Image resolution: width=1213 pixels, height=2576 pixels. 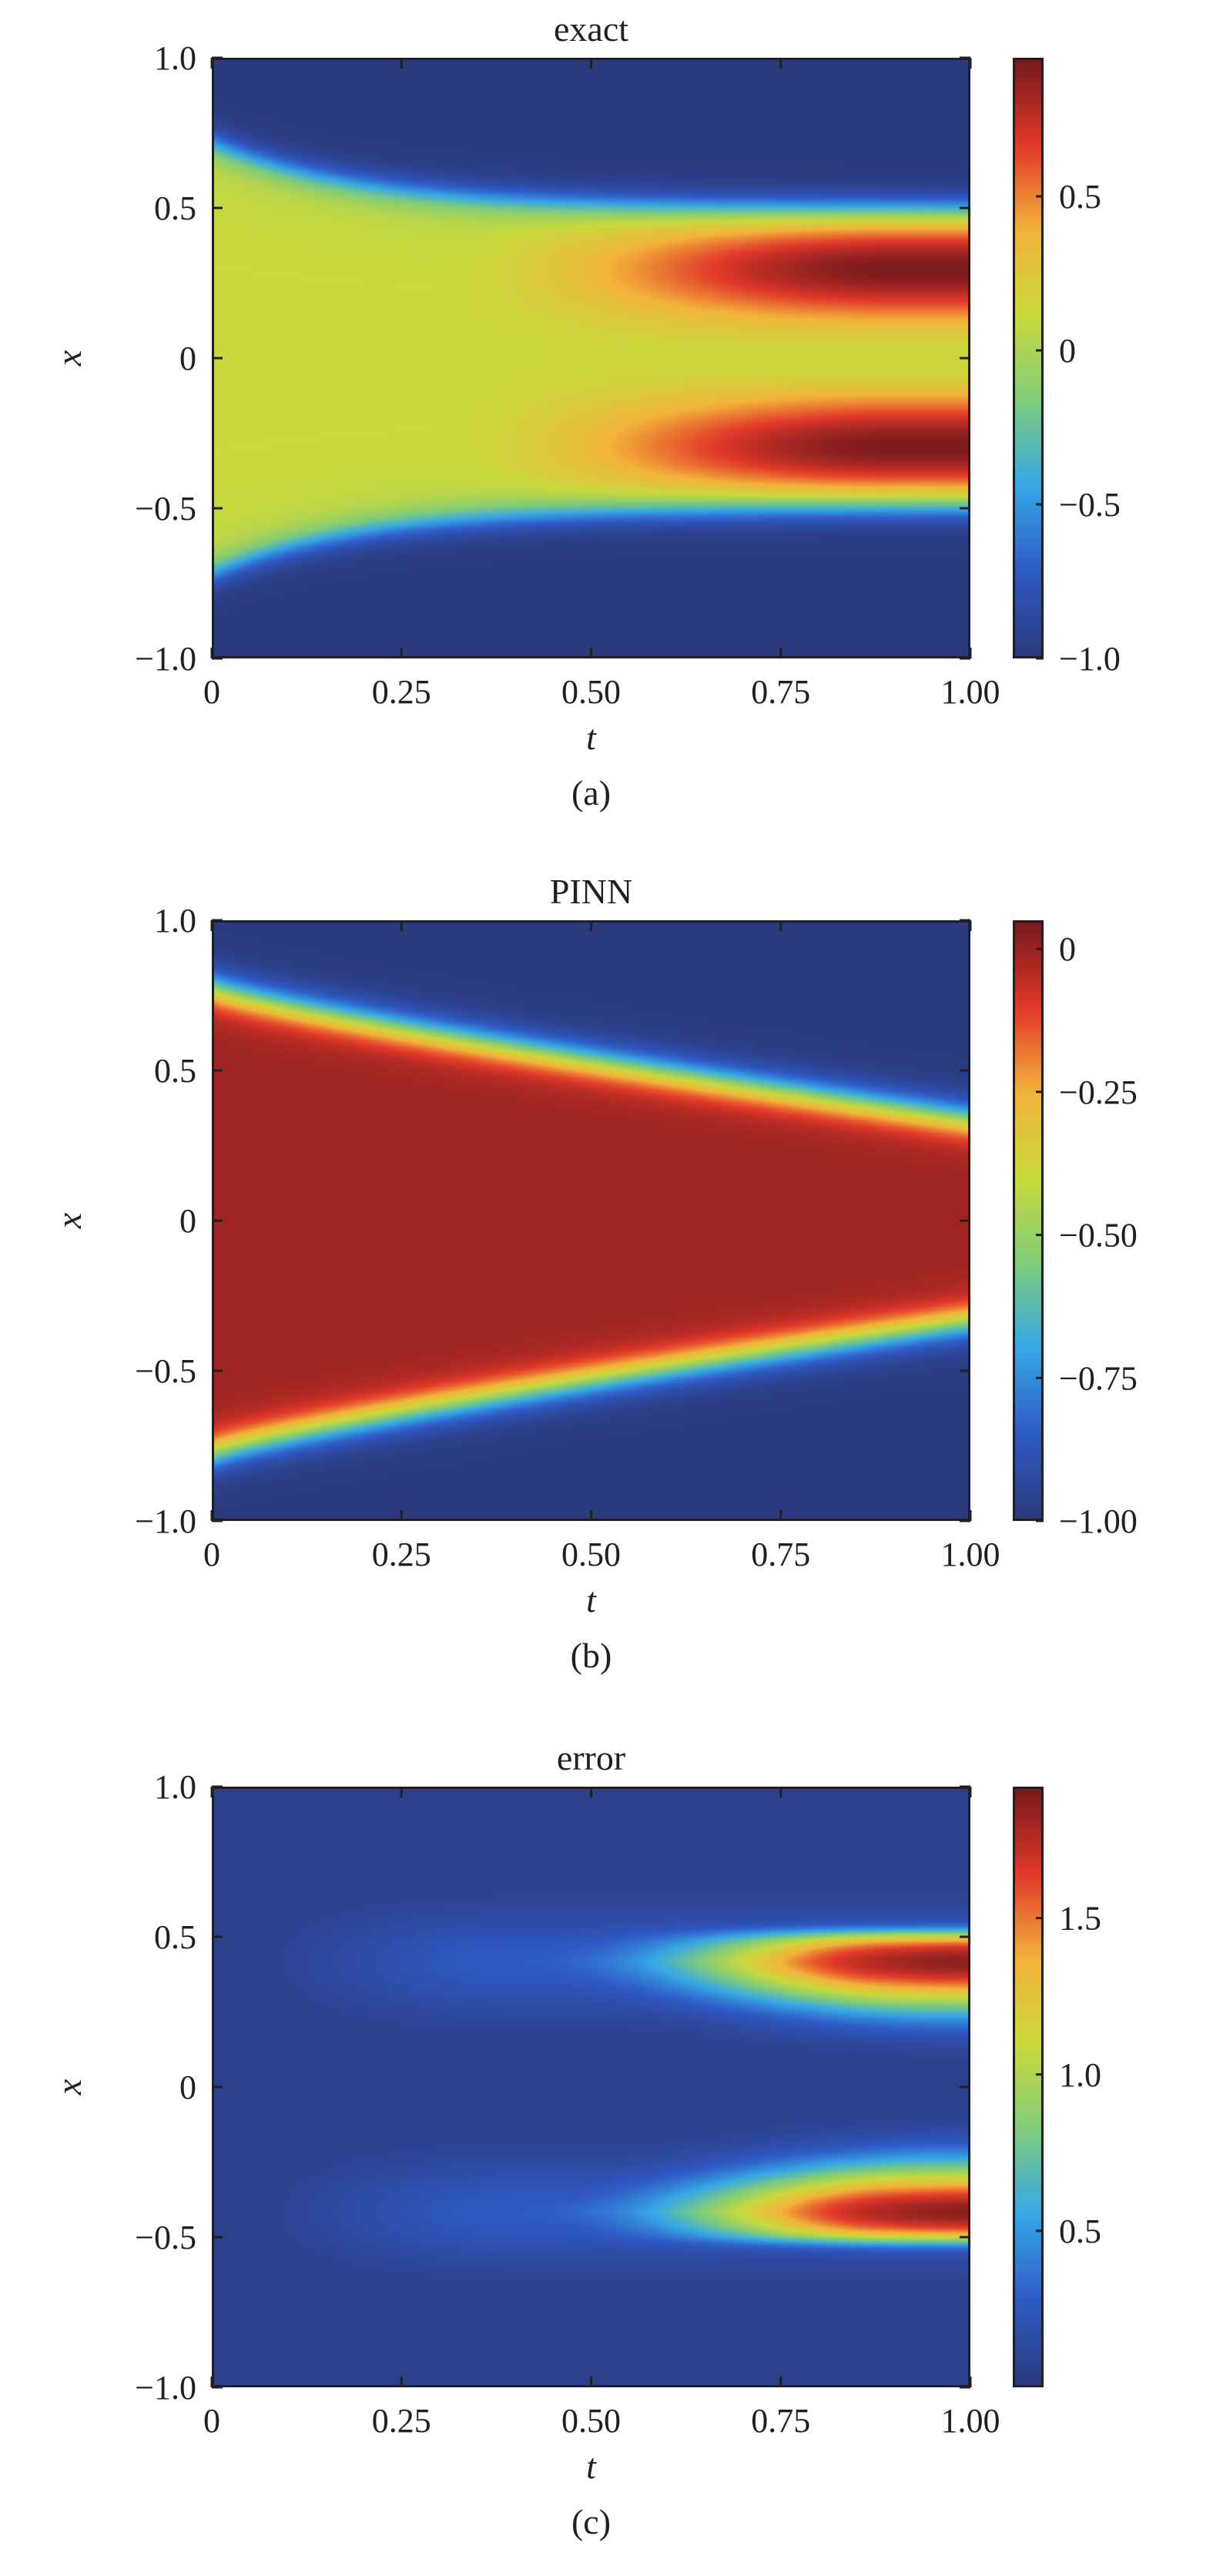 What do you see at coordinates (1090, 659) in the screenshot?
I see `colorbar-tick-label: −1.0` at bounding box center [1090, 659].